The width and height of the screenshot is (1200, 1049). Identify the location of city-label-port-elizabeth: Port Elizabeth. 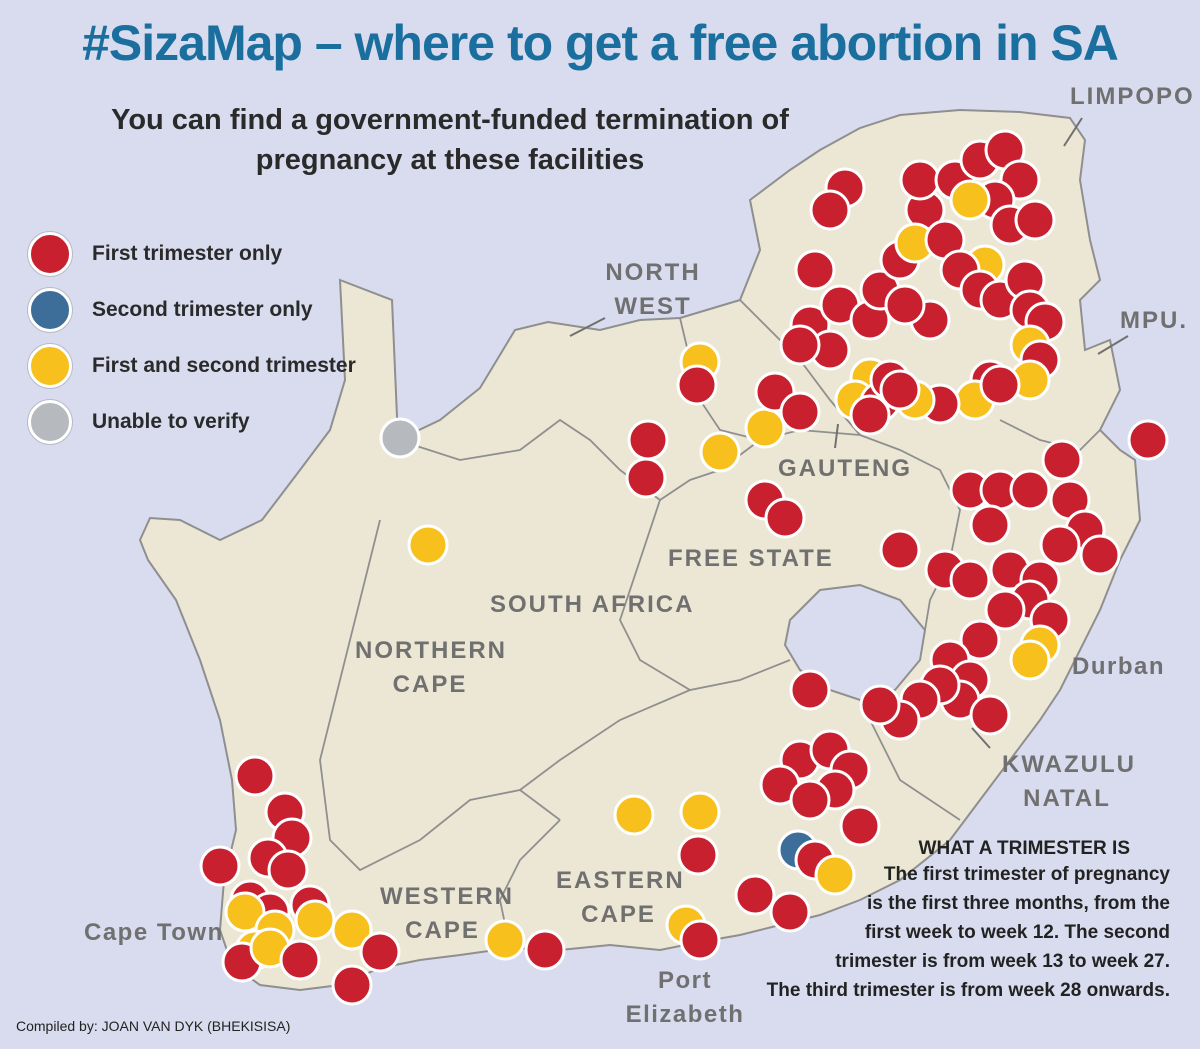
(685, 997).